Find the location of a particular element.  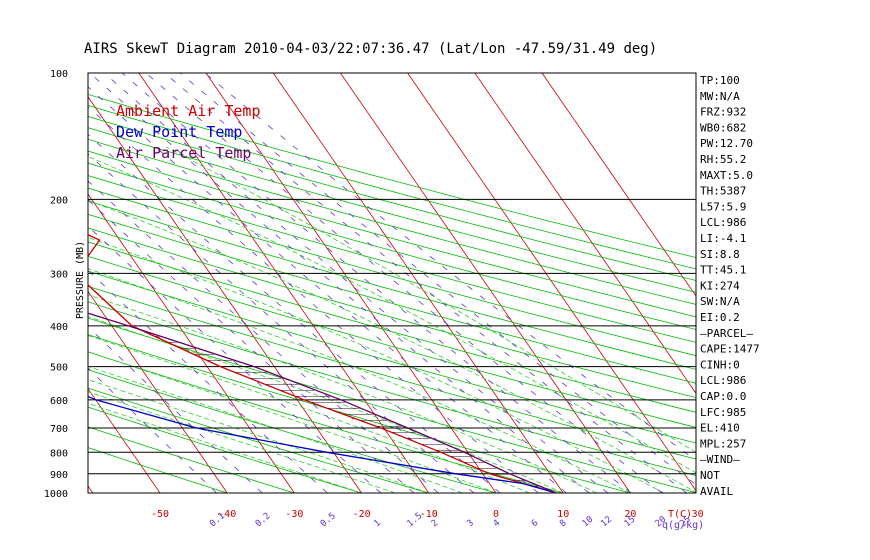

stability-index-entry: KI:274 is located at coordinates (720, 285).